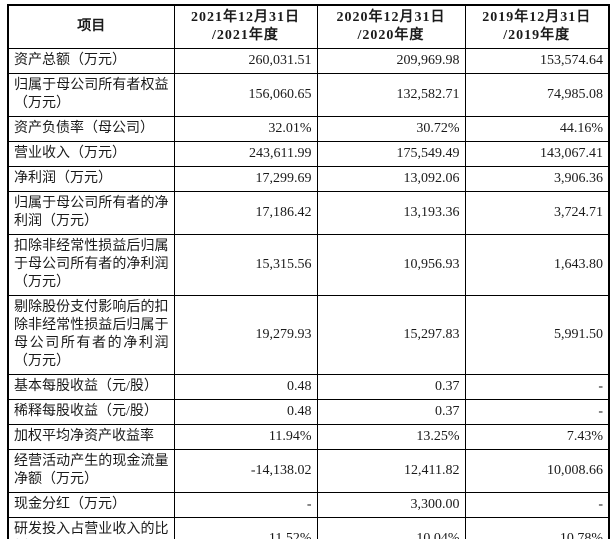 The height and width of the screenshot is (539, 615). Describe the element at coordinates (537, 179) in the screenshot. I see `value-2019: 3,906.36` at that location.